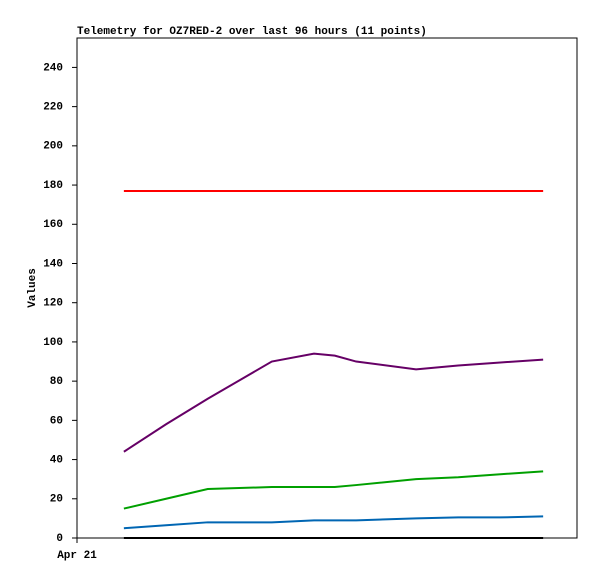 Image resolution: width=597 pixels, height=579 pixels. What do you see at coordinates (53, 108) in the screenshot?
I see `y-tick-label: 220` at bounding box center [53, 108].